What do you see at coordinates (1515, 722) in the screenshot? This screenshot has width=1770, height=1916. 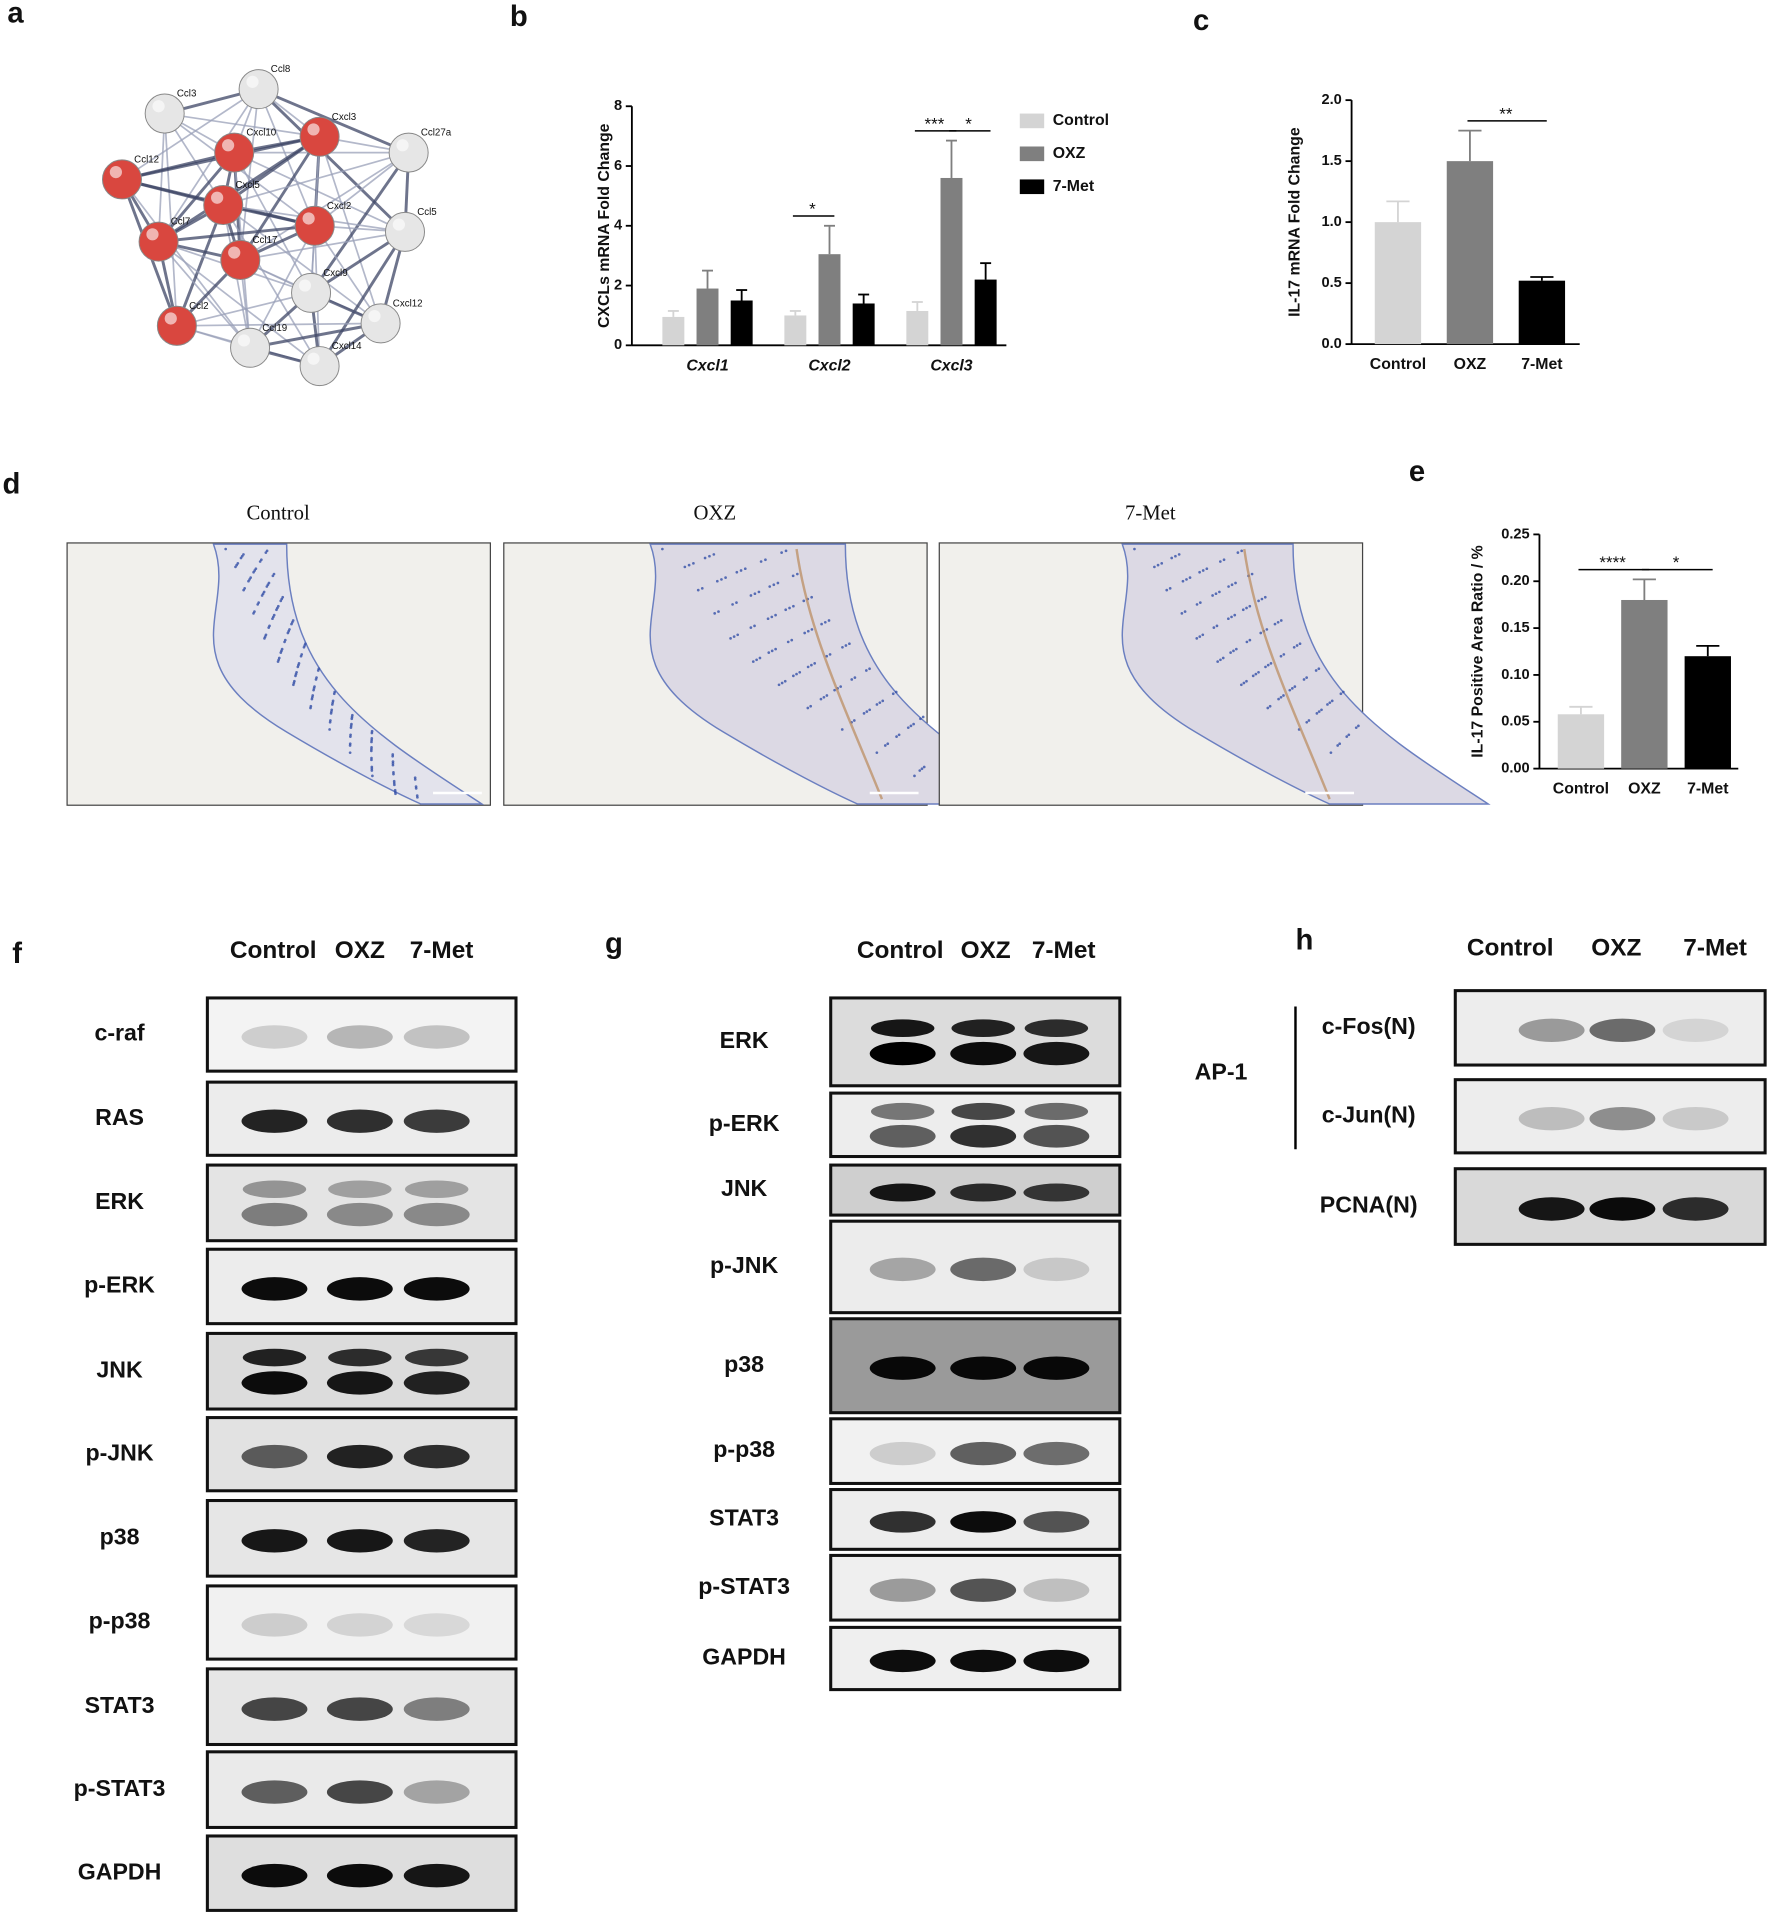 I see `y-tick-label: 0.05` at bounding box center [1515, 722].